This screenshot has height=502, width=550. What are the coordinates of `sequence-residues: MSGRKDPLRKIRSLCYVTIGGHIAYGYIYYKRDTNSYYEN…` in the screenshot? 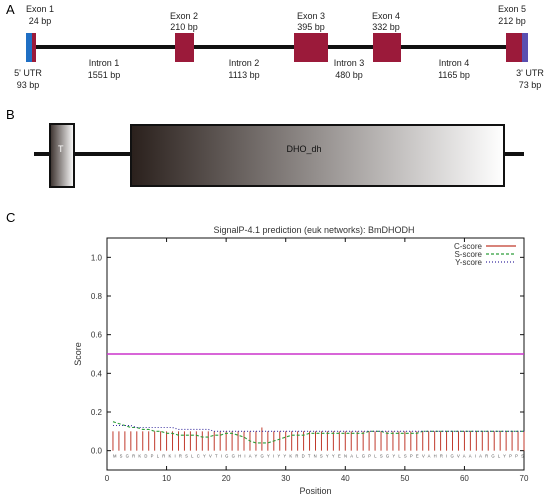 It's located at (318, 455).